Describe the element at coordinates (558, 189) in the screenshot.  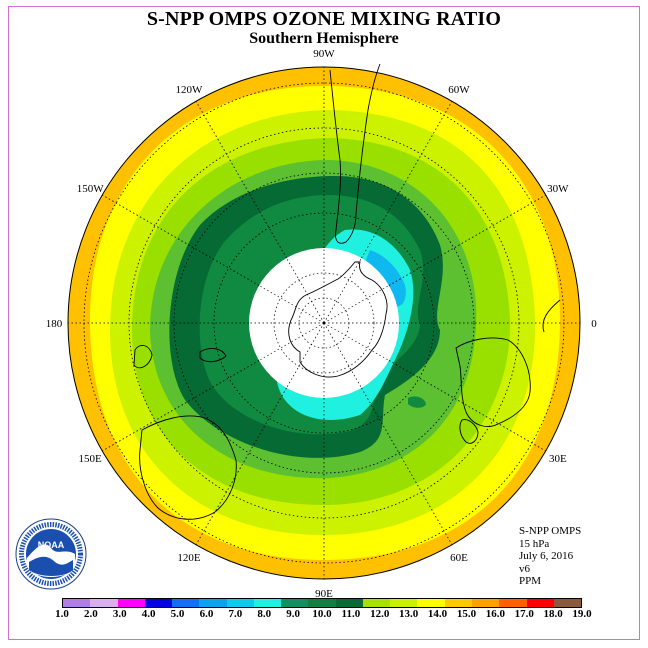
I see `longitude-label: 30W` at that location.